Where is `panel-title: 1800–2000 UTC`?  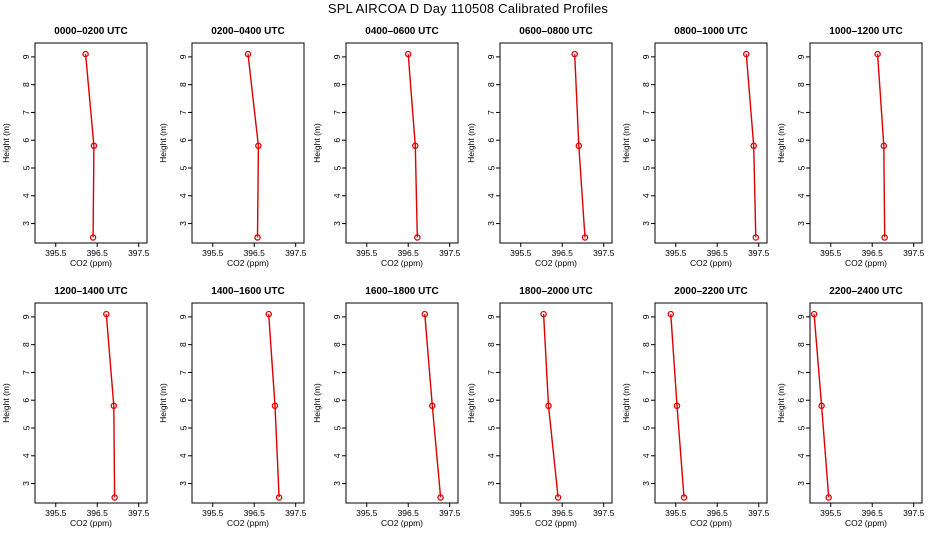
panel-title: 1800–2000 UTC is located at coordinates (555, 291).